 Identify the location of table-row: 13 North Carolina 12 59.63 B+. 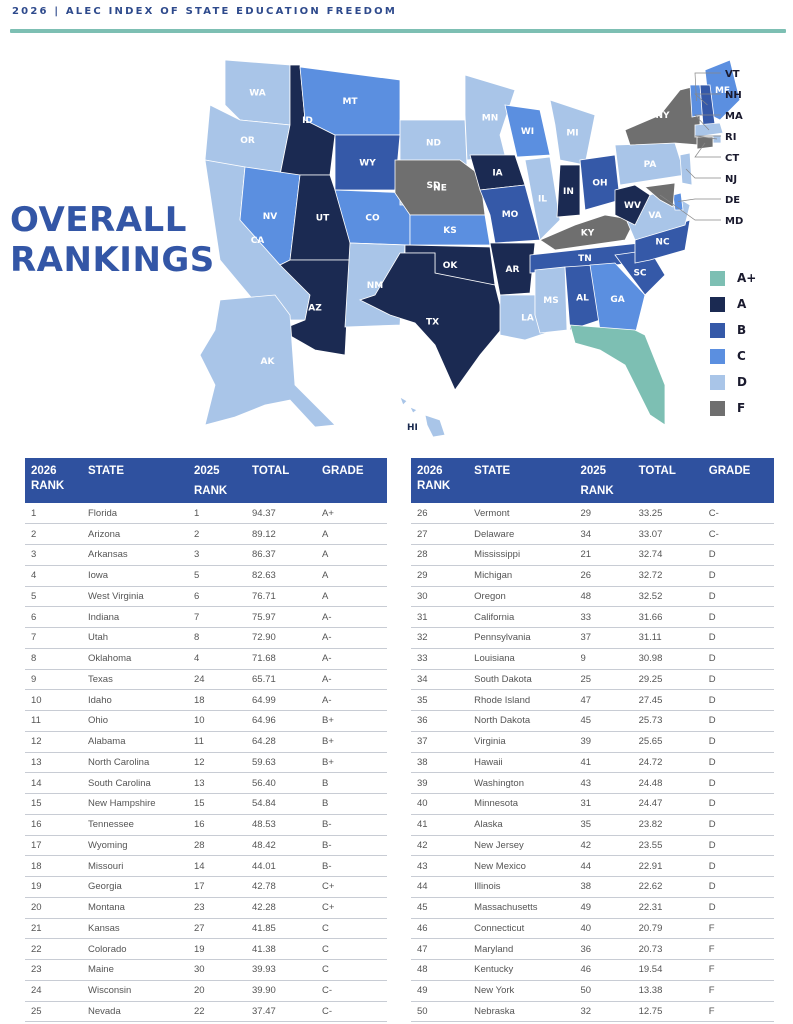
(206, 763).